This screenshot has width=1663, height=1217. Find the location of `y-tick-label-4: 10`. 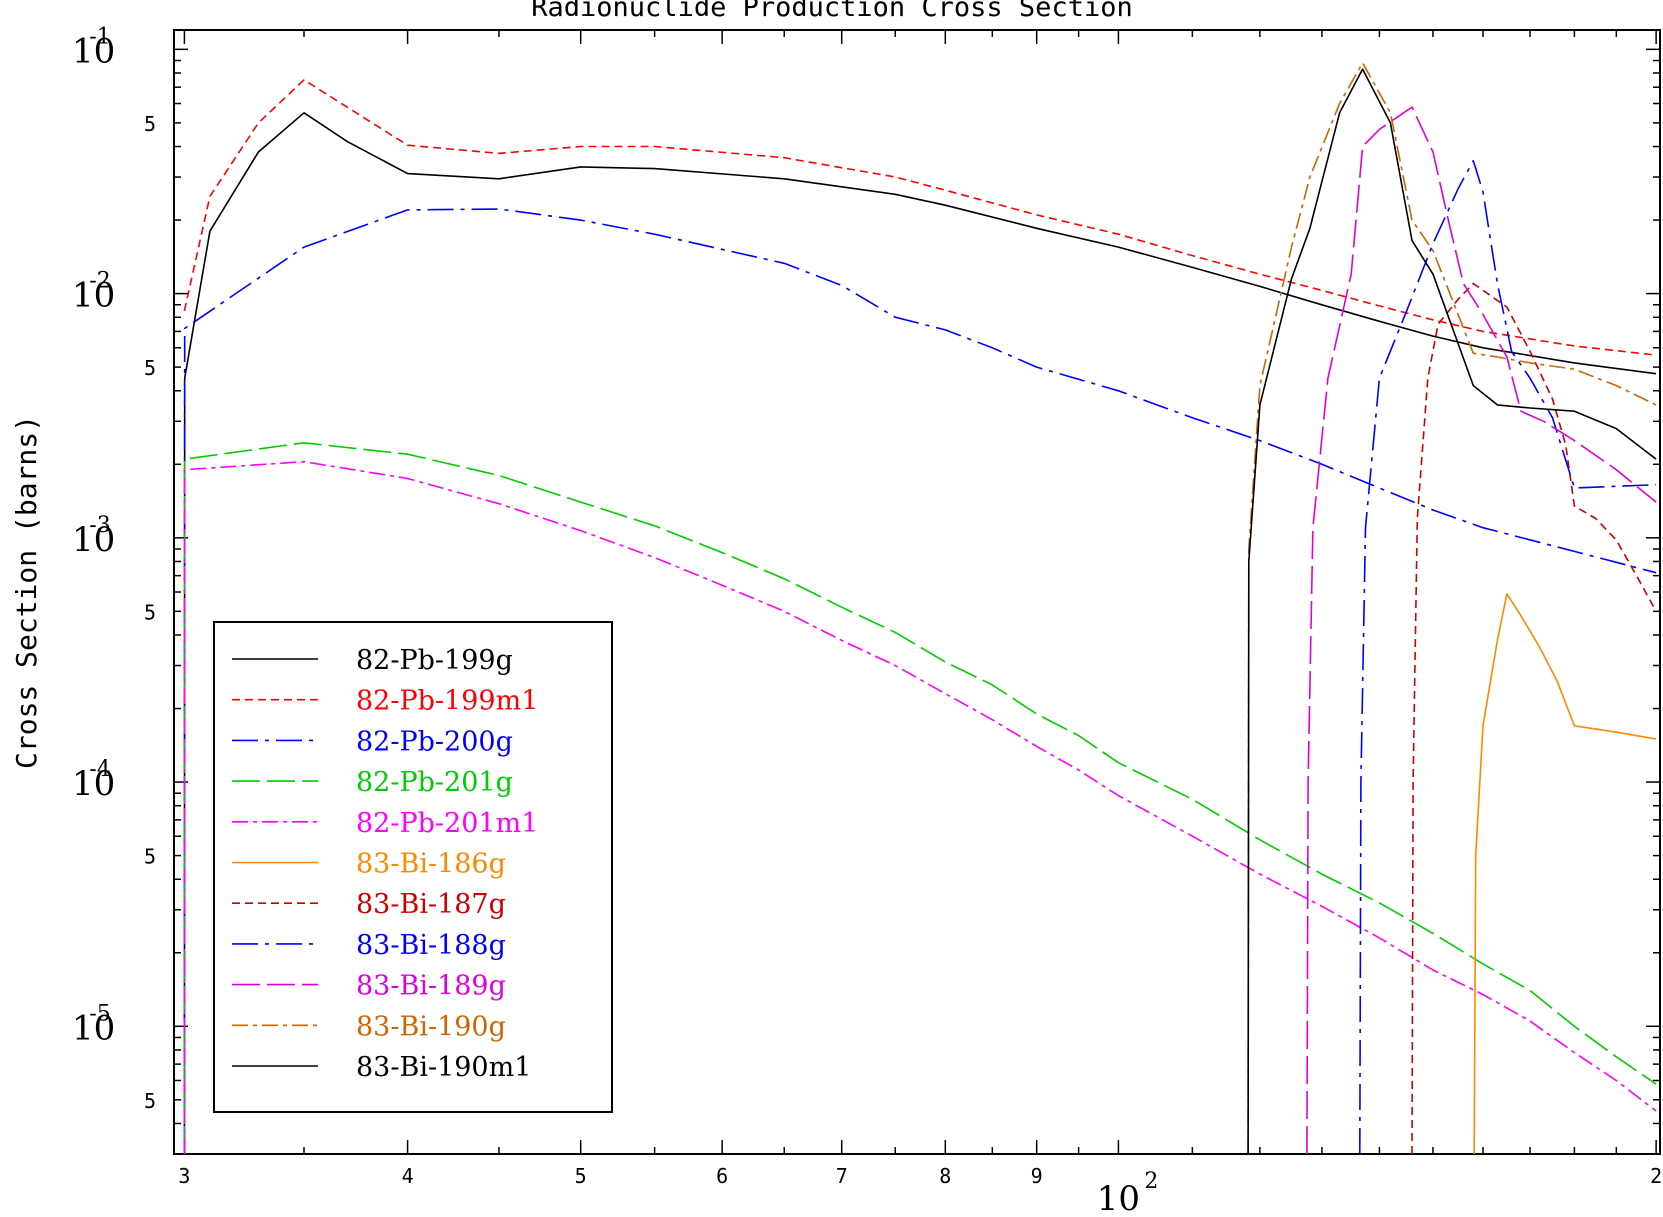

y-tick-label-4: 10 is located at coordinates (93, 540).